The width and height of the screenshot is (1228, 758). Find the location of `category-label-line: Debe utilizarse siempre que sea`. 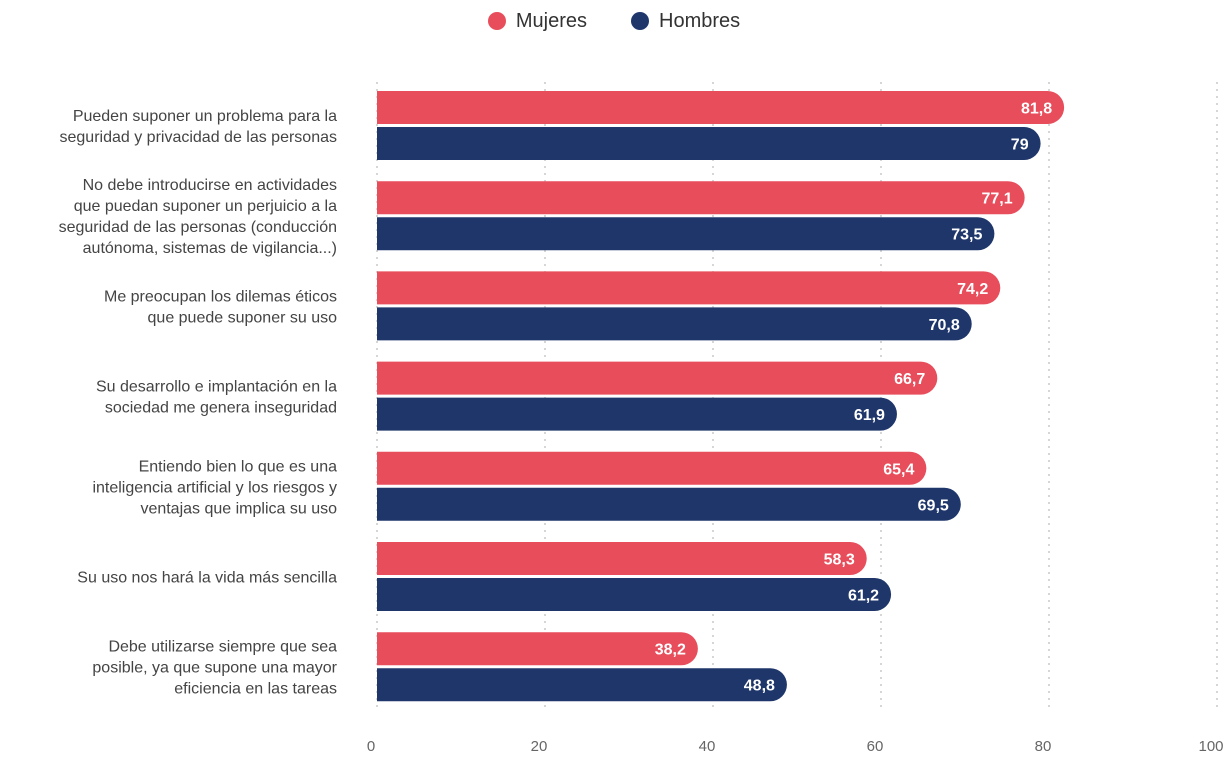

category-label-line: Debe utilizarse siempre que sea is located at coordinates (222, 647).